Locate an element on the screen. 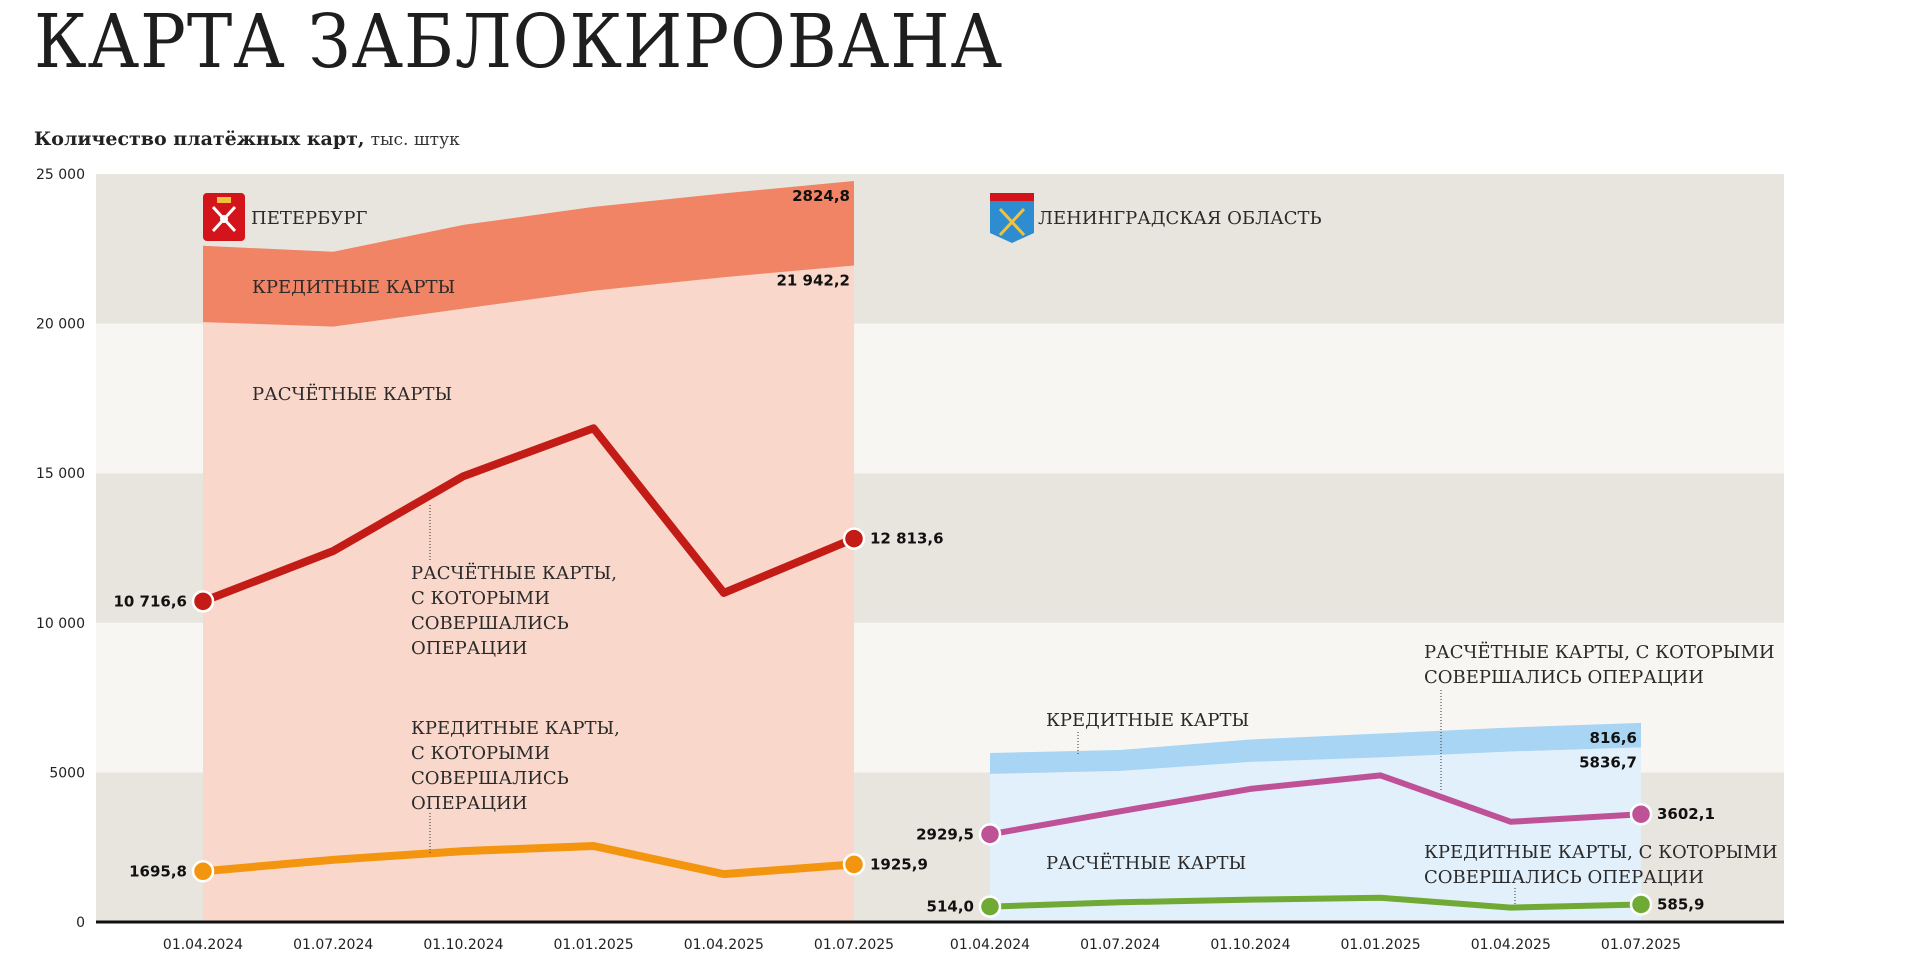  active-settlement-label: РАСЧЁТНЫЕ КАРТЫ, is located at coordinates (514, 572).